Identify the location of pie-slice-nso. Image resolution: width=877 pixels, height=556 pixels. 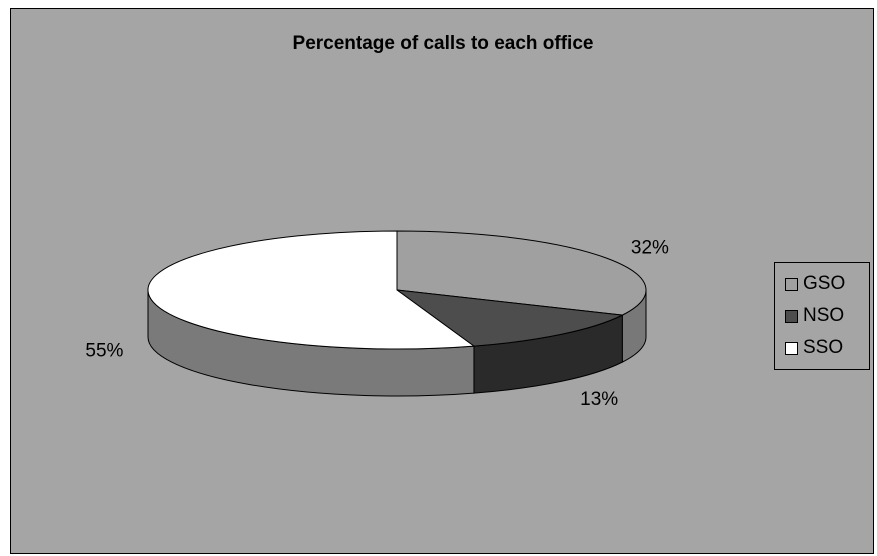
(510, 318).